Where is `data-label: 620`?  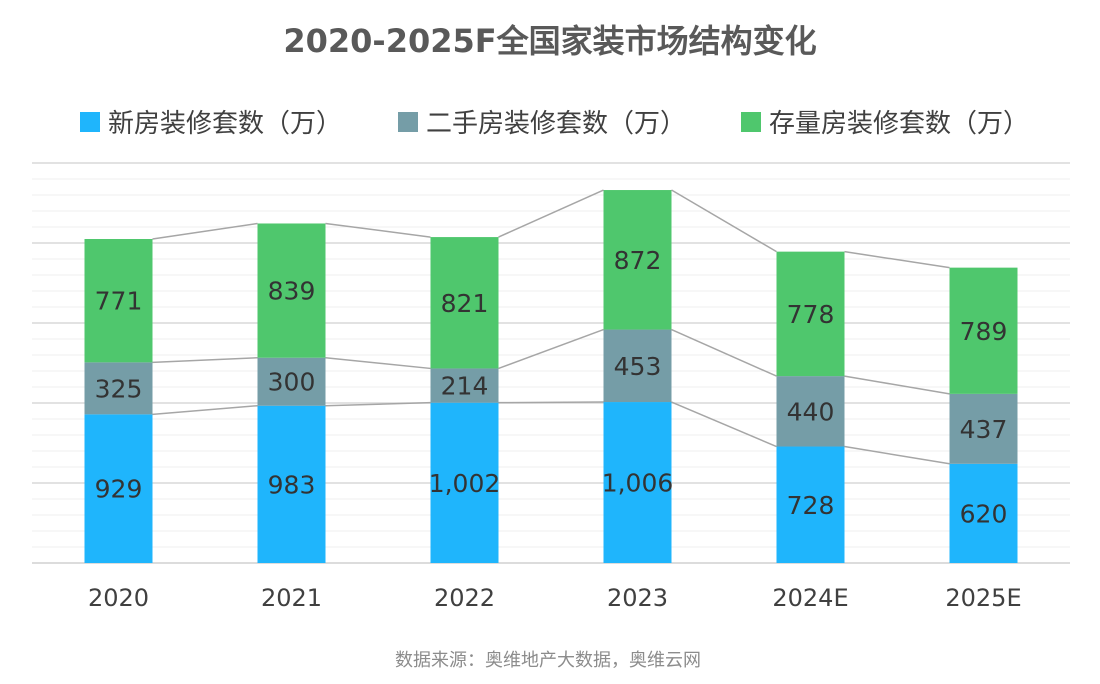 data-label: 620 is located at coordinates (984, 513).